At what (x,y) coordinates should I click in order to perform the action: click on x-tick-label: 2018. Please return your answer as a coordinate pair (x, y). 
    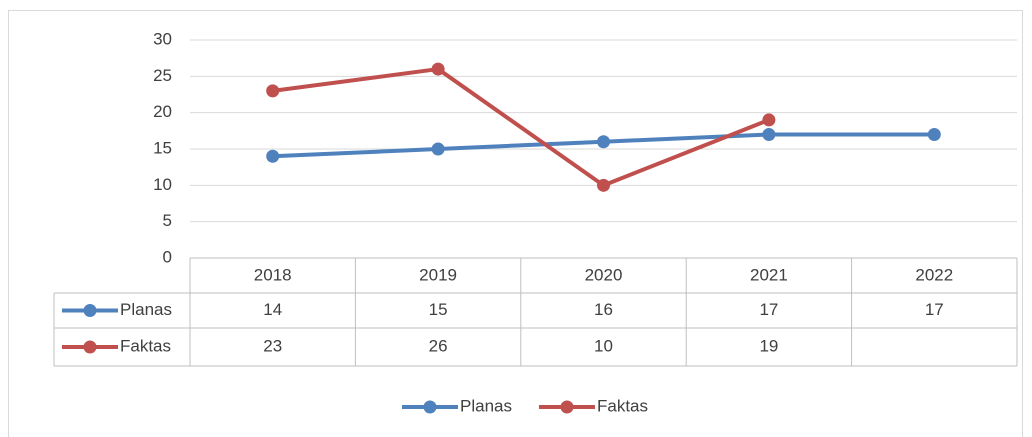
    Looking at the image, I should click on (273, 274).